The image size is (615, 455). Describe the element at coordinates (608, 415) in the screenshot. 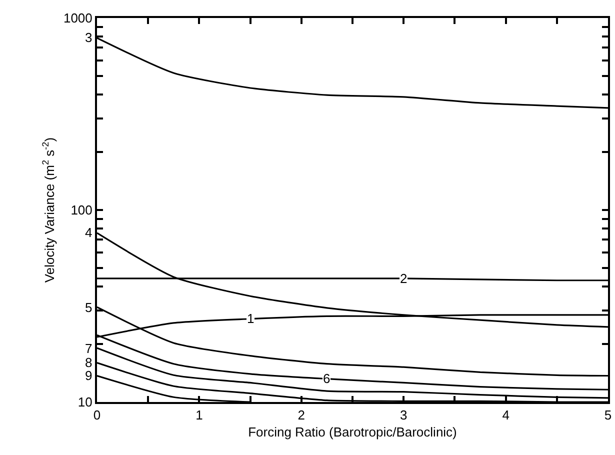

I see `x-tick-label: 5` at that location.